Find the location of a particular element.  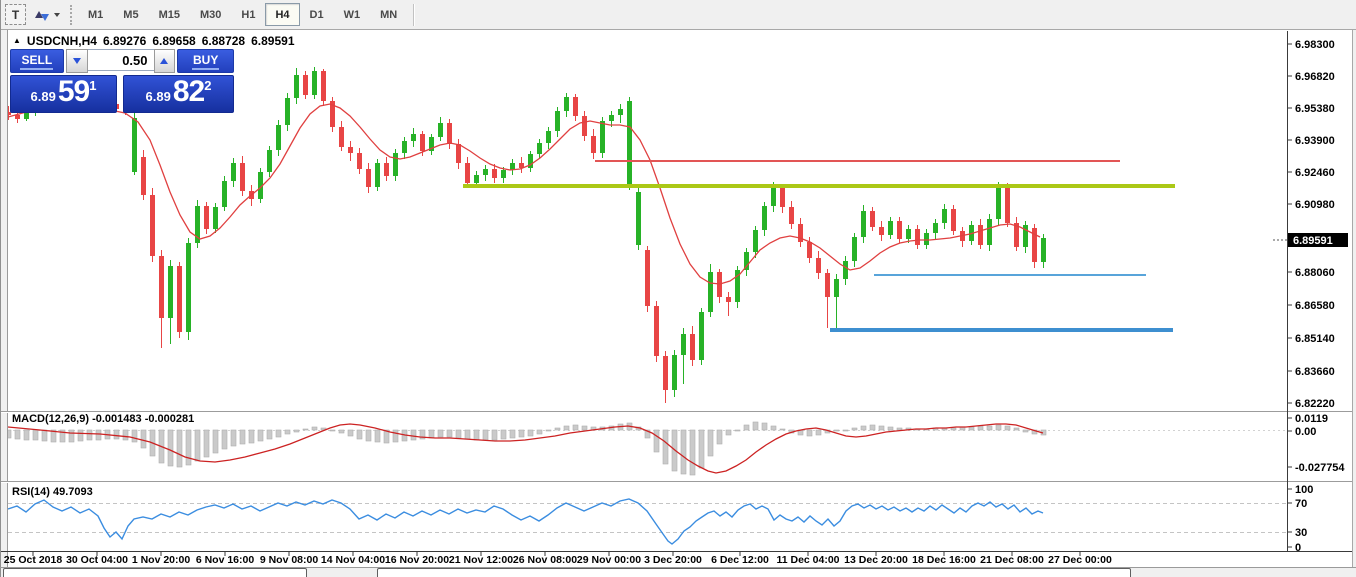

buy-price-small: 6.89 is located at coordinates (158, 96).